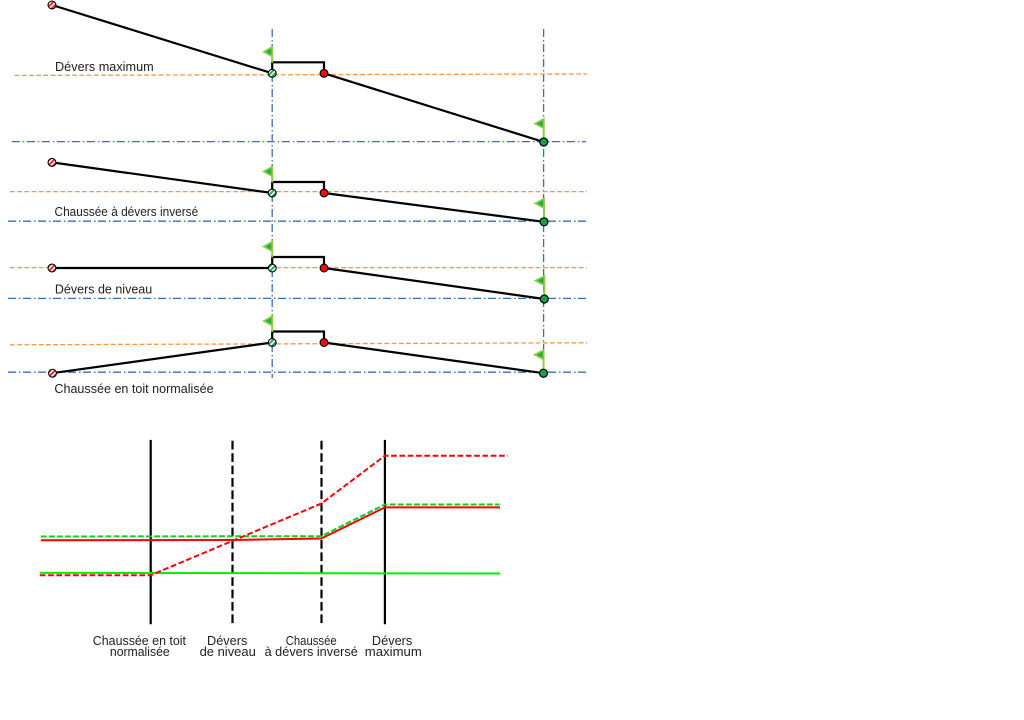 The image size is (1024, 720). I want to click on svg-text: Chaussée à dévers inversé, so click(127, 211).